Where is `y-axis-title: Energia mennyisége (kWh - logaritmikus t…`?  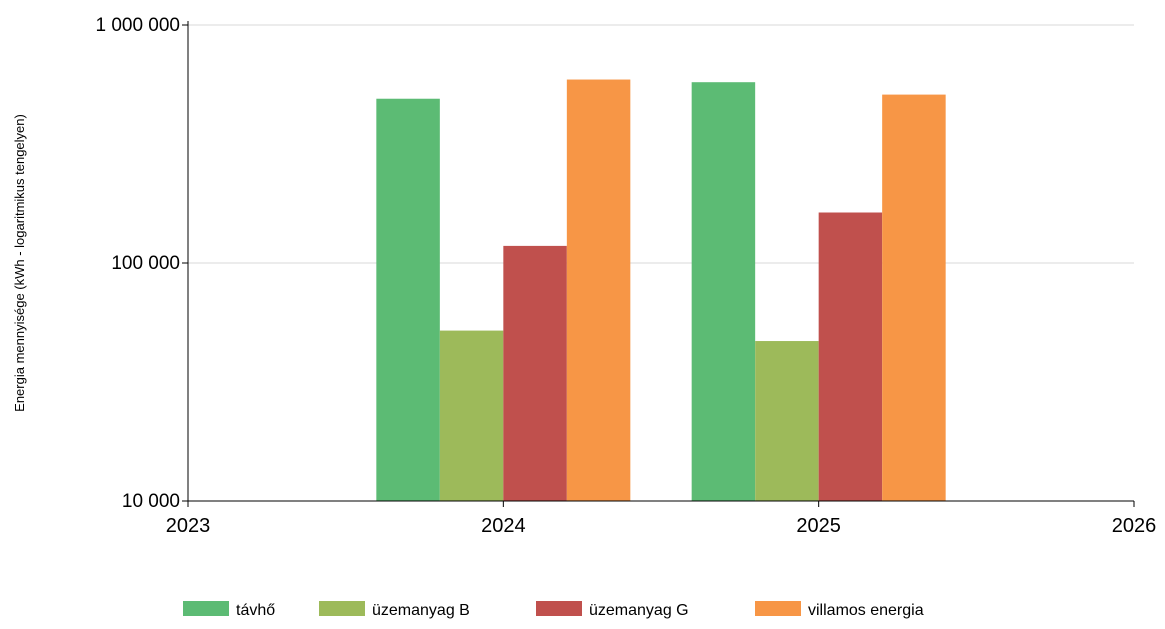
y-axis-title: Energia mennyisége (kWh - logaritmikus t… is located at coordinates (19, 263).